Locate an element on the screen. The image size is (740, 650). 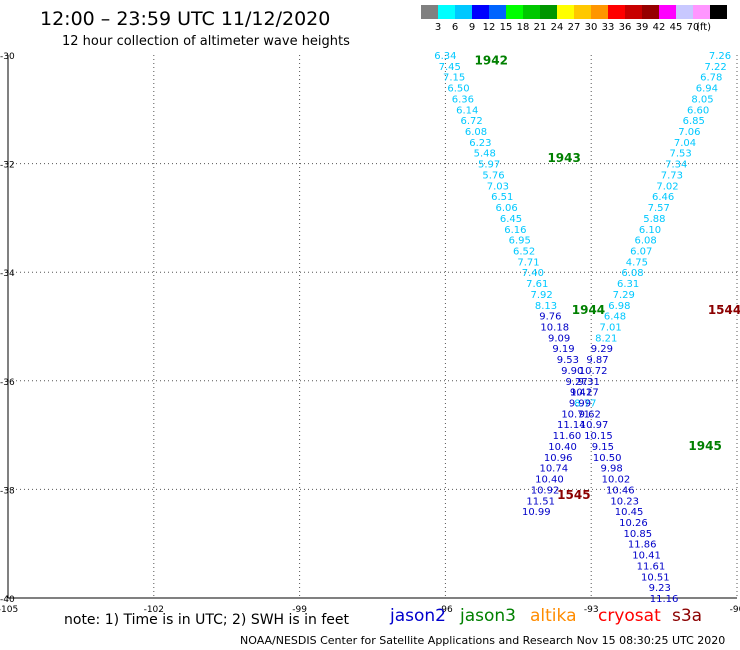
track-value-label: 6.06 is located at coordinates (507, 208).